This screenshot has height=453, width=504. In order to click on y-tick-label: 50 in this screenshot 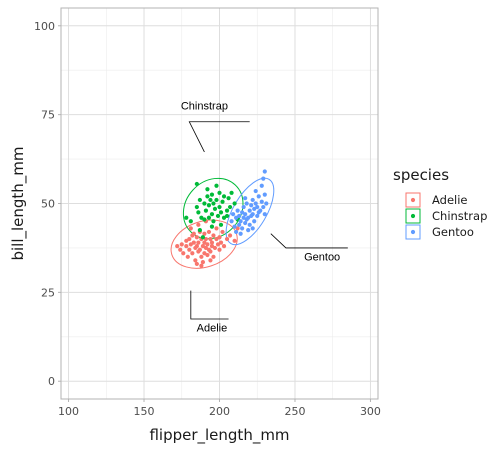, I will do `click(48, 204)`.